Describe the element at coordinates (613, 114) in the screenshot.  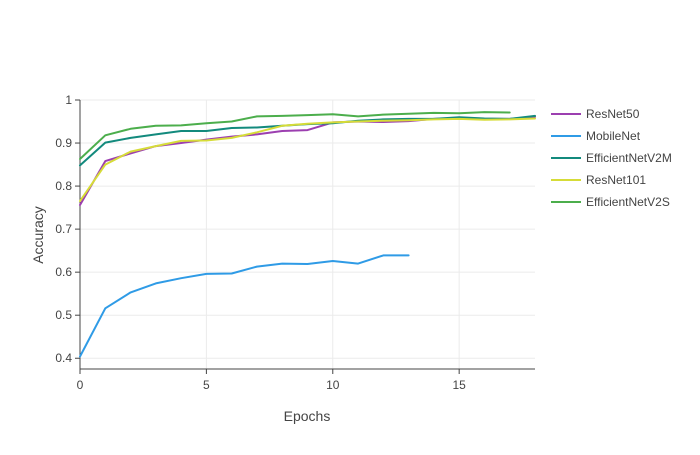
I see `legend-label: ResNet50` at that location.